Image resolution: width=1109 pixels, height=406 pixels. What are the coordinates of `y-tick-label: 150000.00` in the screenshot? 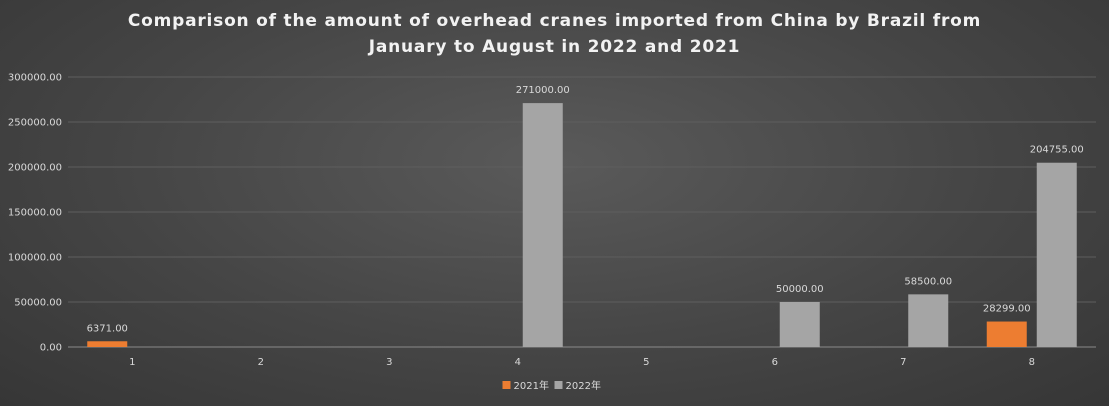 It's located at (35, 213).